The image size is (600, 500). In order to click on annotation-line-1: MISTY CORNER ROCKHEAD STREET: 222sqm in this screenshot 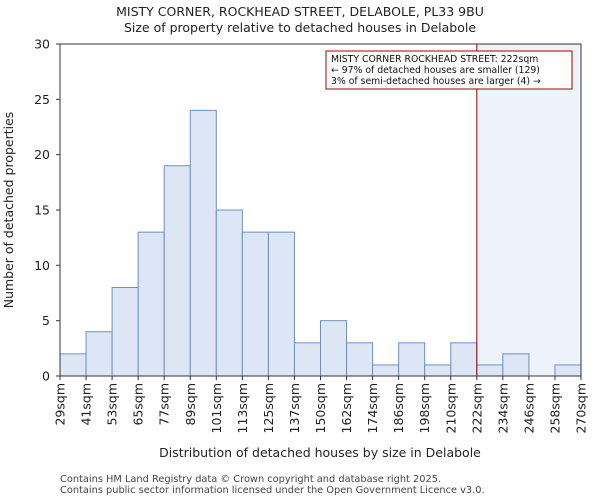, I will do `click(434, 59)`.